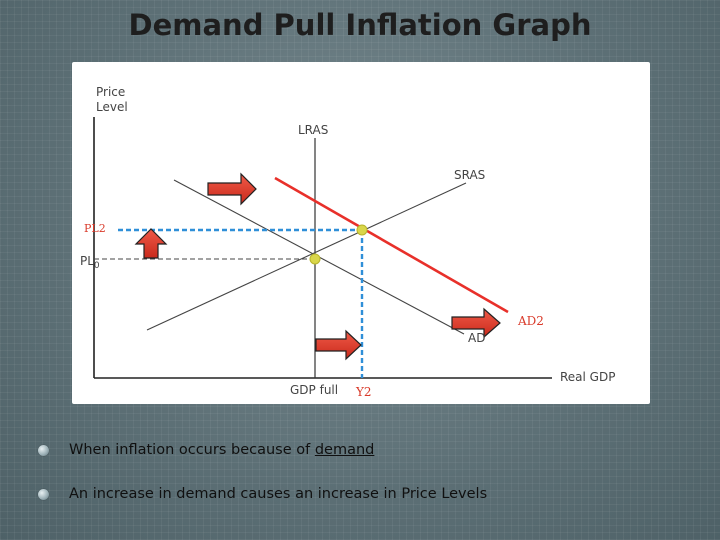 The width and height of the screenshot is (720, 540). What do you see at coordinates (315, 259) in the screenshot?
I see `equilibrium-point-initial` at bounding box center [315, 259].